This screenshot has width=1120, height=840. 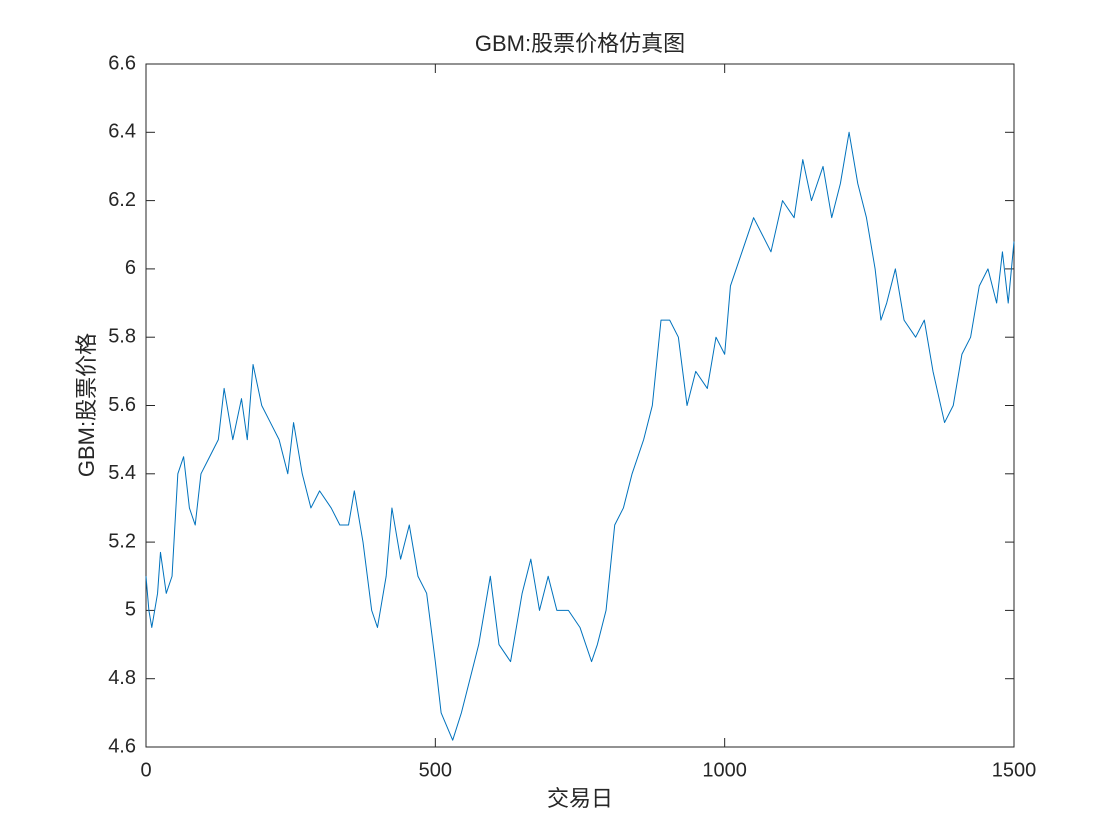 I want to click on y-tick-label: 6, so click(x=130, y=268).